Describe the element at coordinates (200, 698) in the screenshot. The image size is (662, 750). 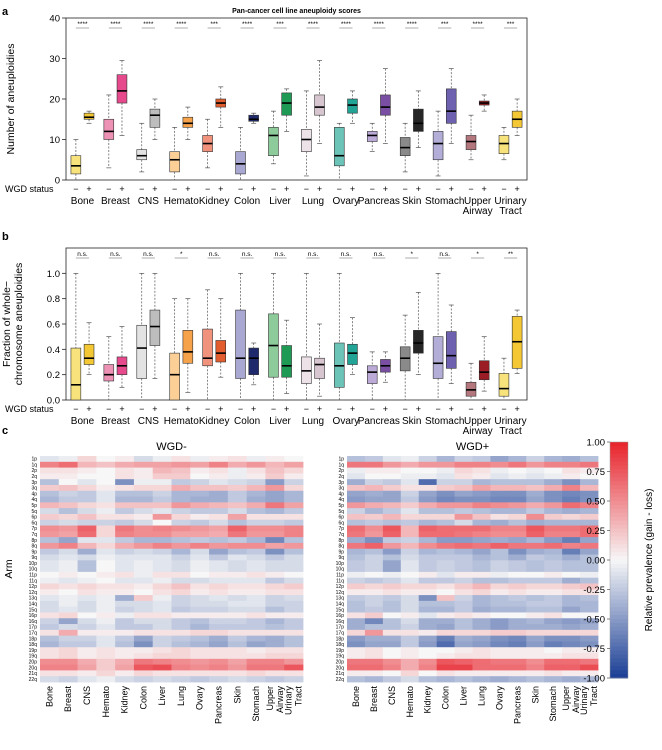
I see `column-label-ovary: Ovary` at that location.